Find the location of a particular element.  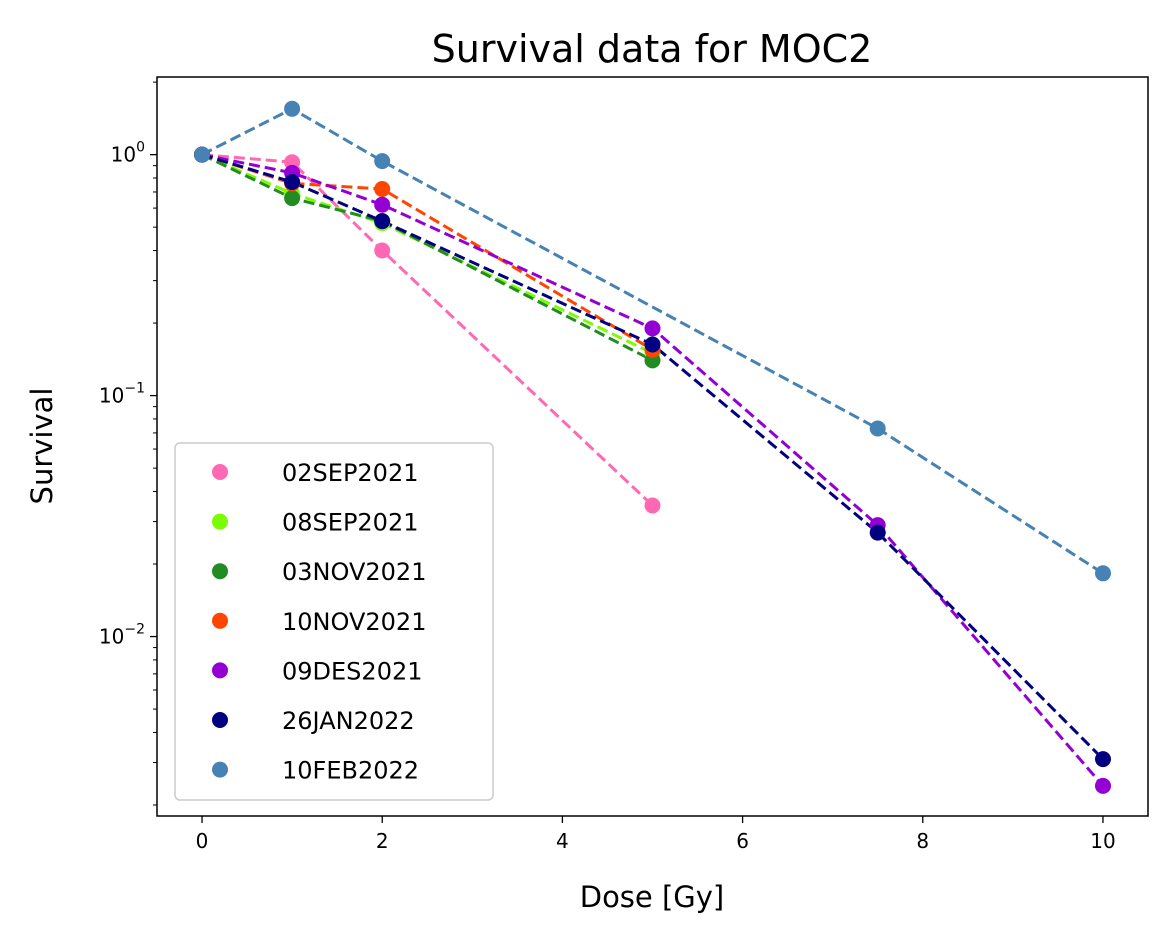

legend-label: 08SEP2021 is located at coordinates (350, 523).